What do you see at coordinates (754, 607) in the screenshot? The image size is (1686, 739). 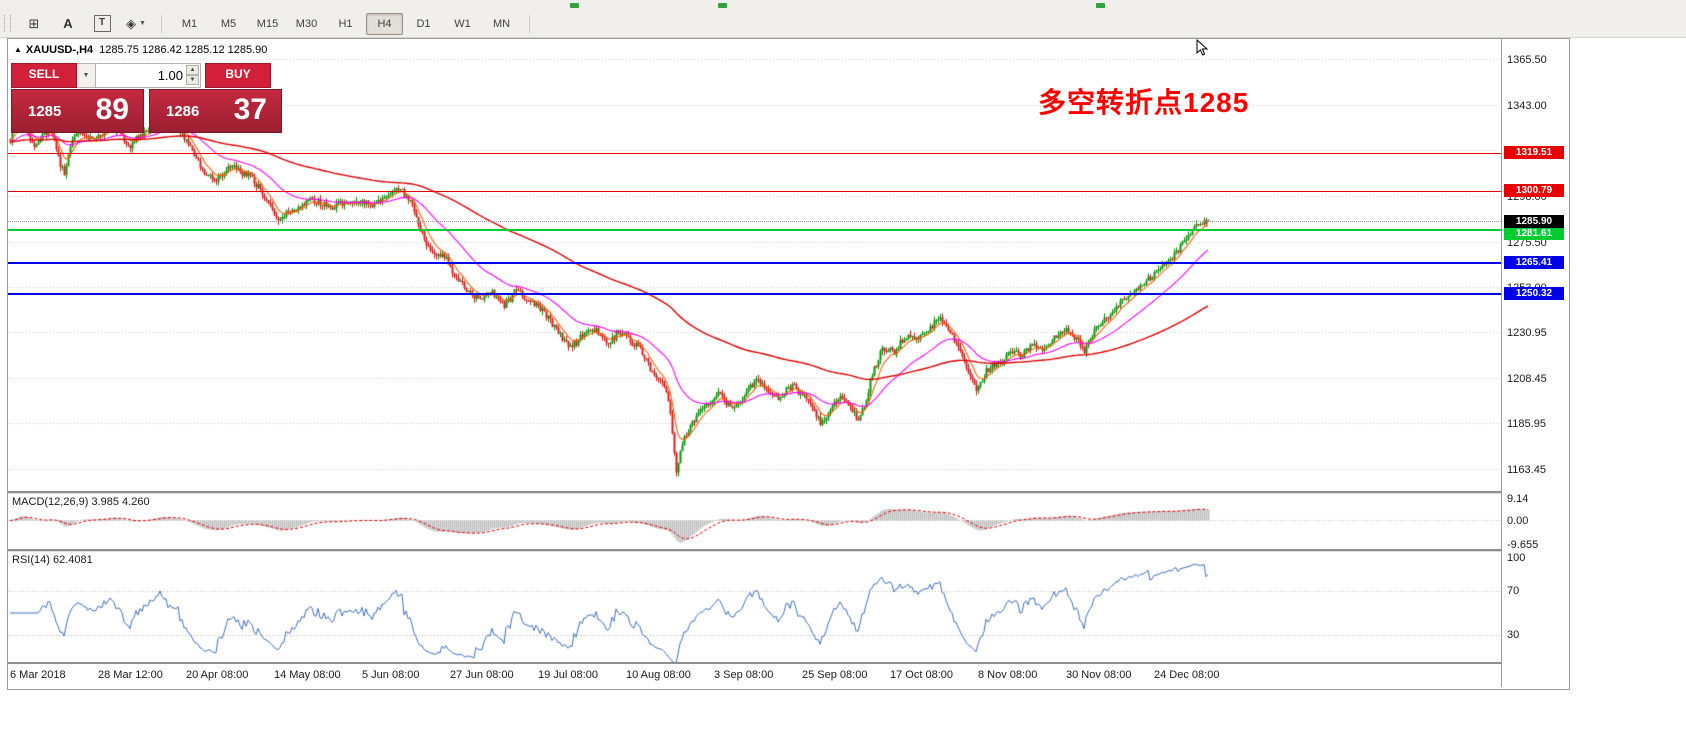 I see `rsi-canvas` at bounding box center [754, 607].